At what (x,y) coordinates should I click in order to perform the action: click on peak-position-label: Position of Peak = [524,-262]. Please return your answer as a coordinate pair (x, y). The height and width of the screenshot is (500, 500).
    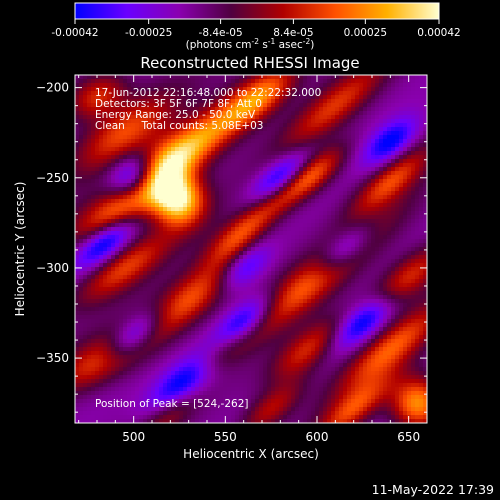
    Looking at the image, I should click on (172, 404).